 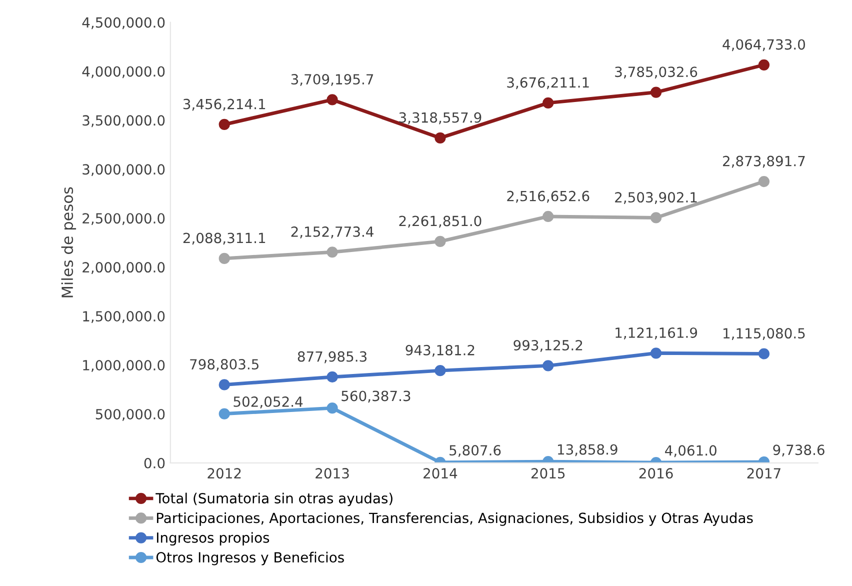 What do you see at coordinates (123, 23) in the screenshot?
I see `y-tick-label: 4,500,000.0` at bounding box center [123, 23].